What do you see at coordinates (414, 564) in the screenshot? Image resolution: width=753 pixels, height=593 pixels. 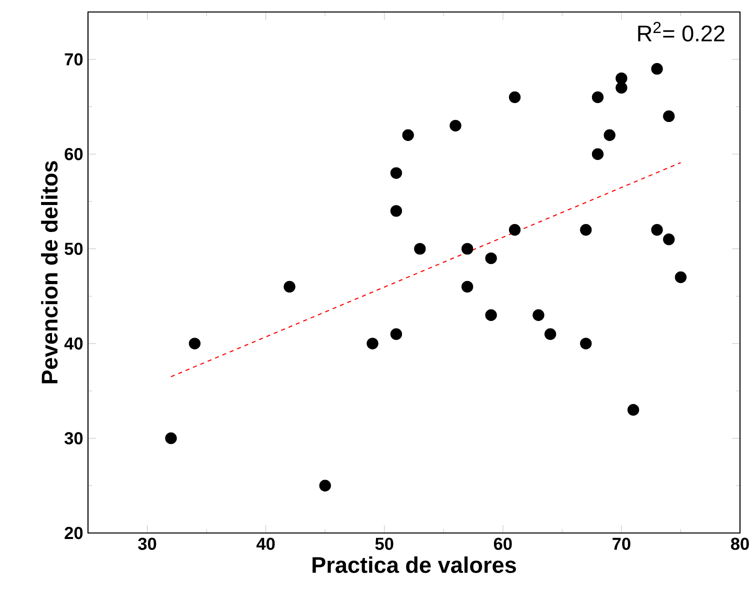 I see `x-axis-title: Practica de valores` at bounding box center [414, 564].